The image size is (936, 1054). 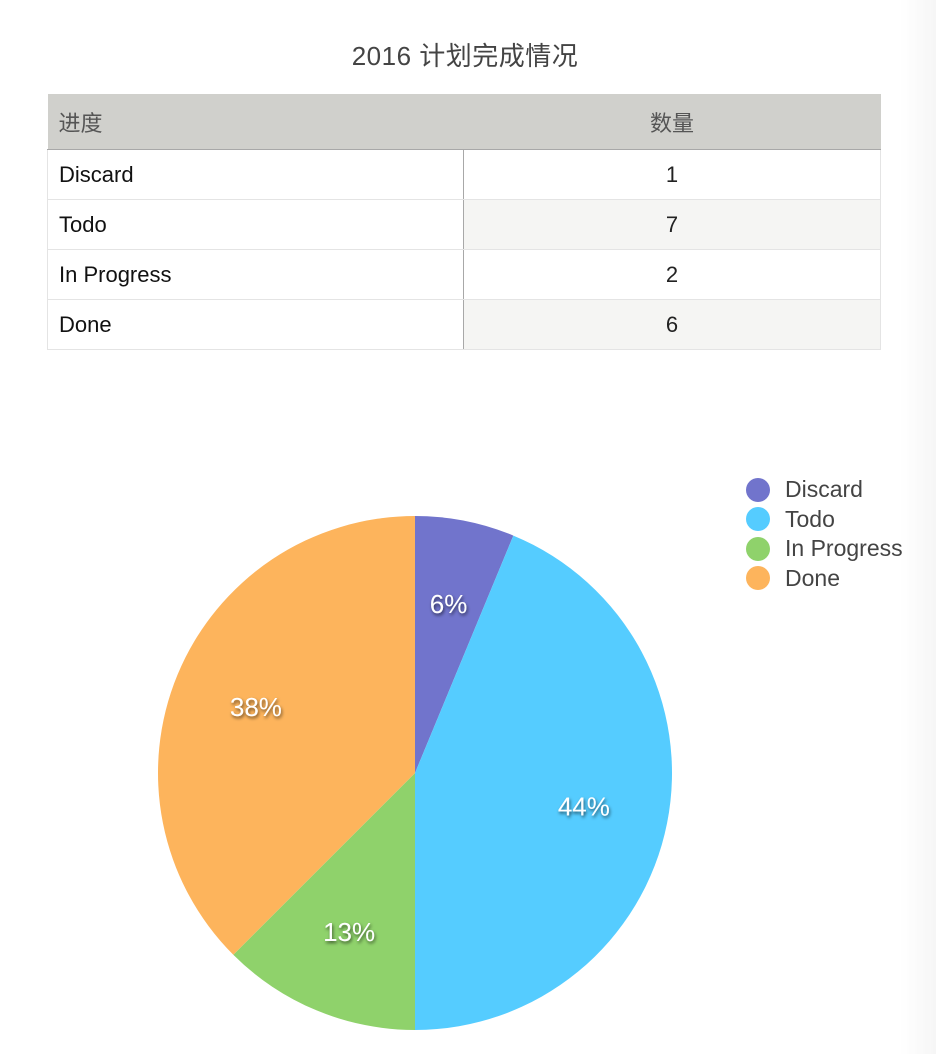 I want to click on pie-slice-in-progress, so click(x=324, y=901).